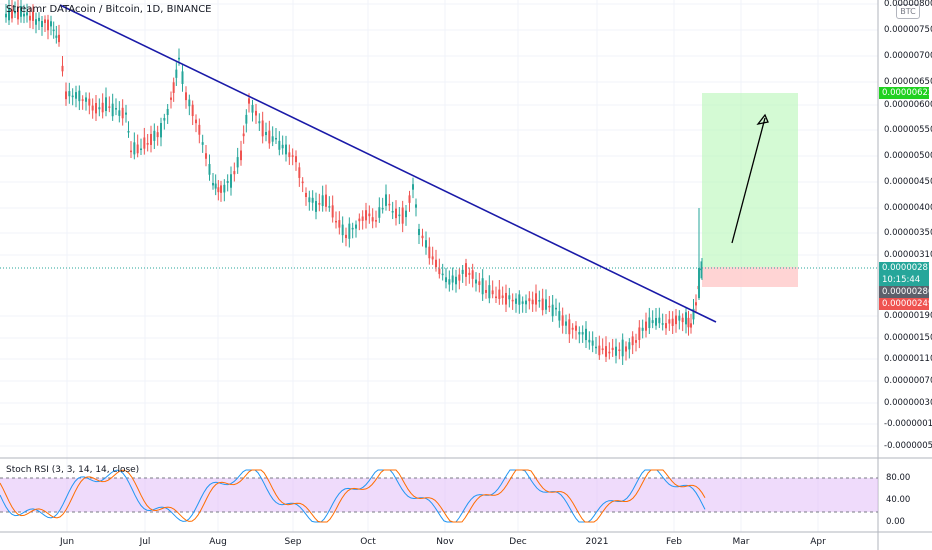 This screenshot has height=550, width=932. What do you see at coordinates (750, 277) in the screenshot?
I see `stop-zone` at bounding box center [750, 277].